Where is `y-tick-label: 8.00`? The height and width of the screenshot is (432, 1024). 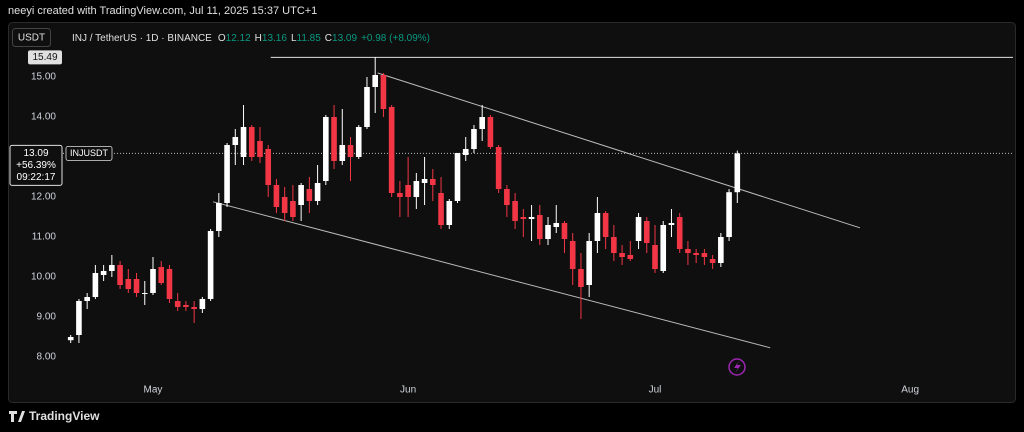
y-tick-label: 8.00 is located at coordinates (47, 357).